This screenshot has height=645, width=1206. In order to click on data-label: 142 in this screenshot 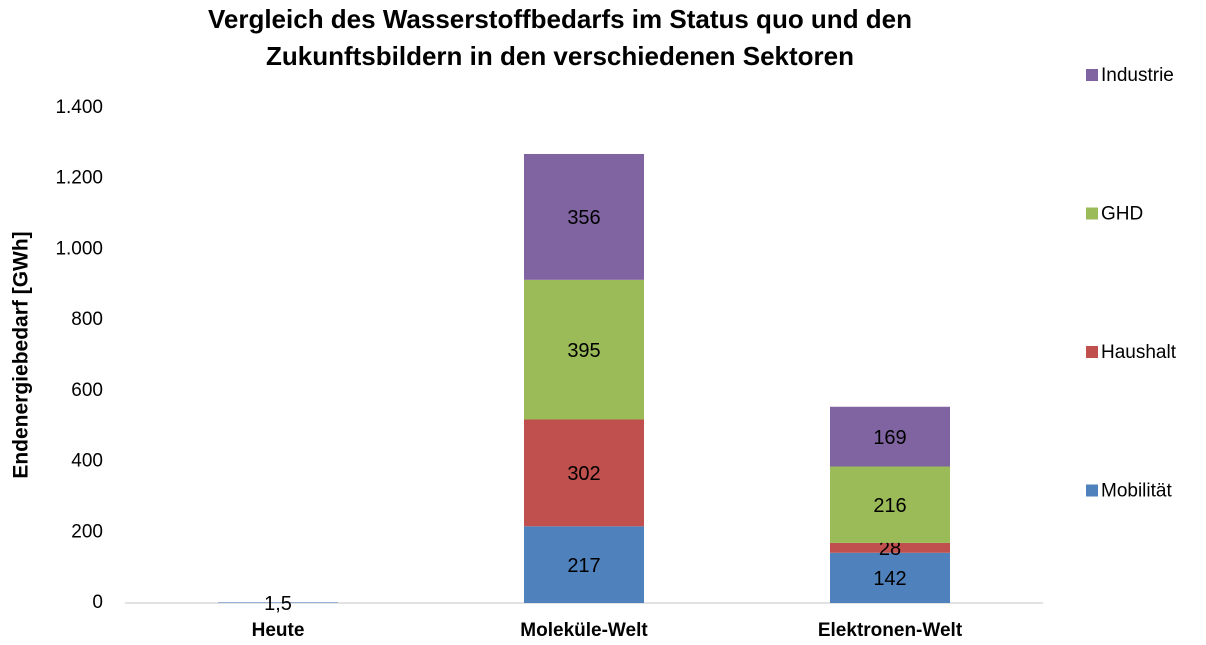, I will do `click(889, 579)`.